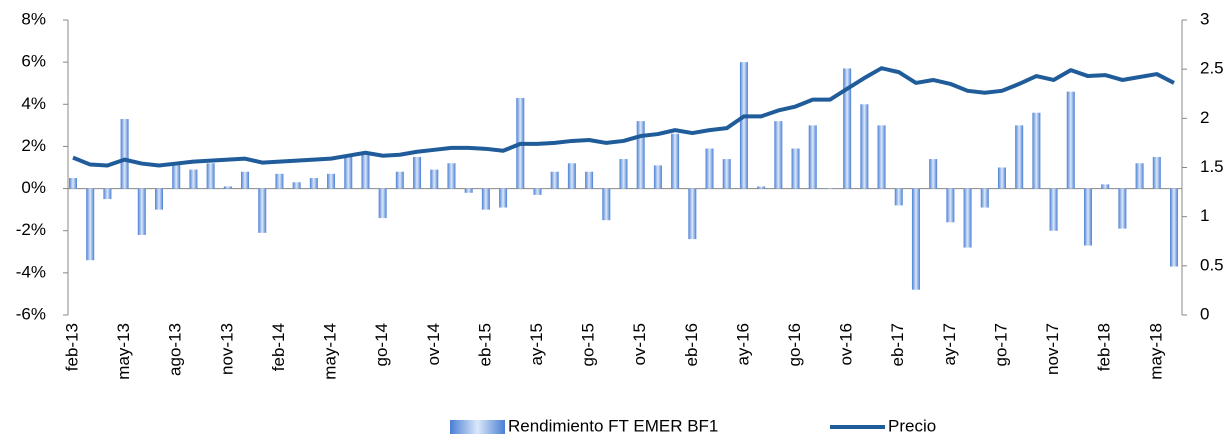  What do you see at coordinates (639, 344) in the screenshot?
I see `x-tick-label: ov-15` at bounding box center [639, 344].